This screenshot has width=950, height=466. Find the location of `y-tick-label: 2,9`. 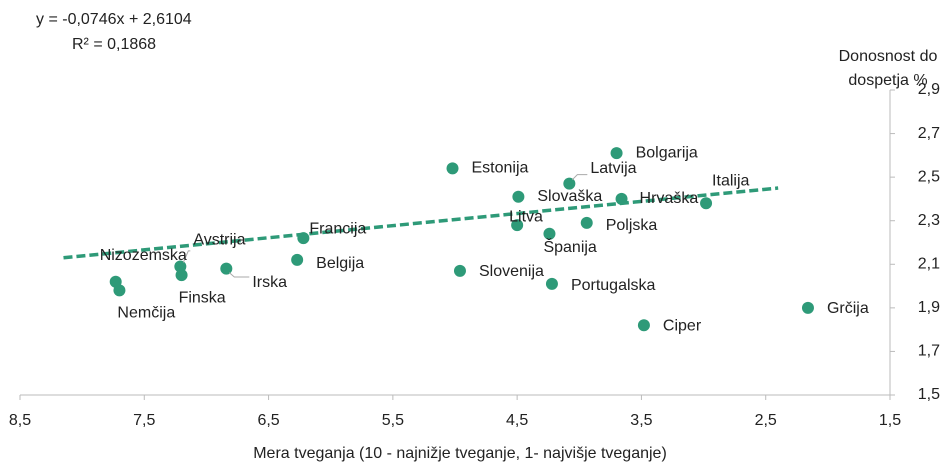

y-tick-label: 2,9 is located at coordinates (929, 89).